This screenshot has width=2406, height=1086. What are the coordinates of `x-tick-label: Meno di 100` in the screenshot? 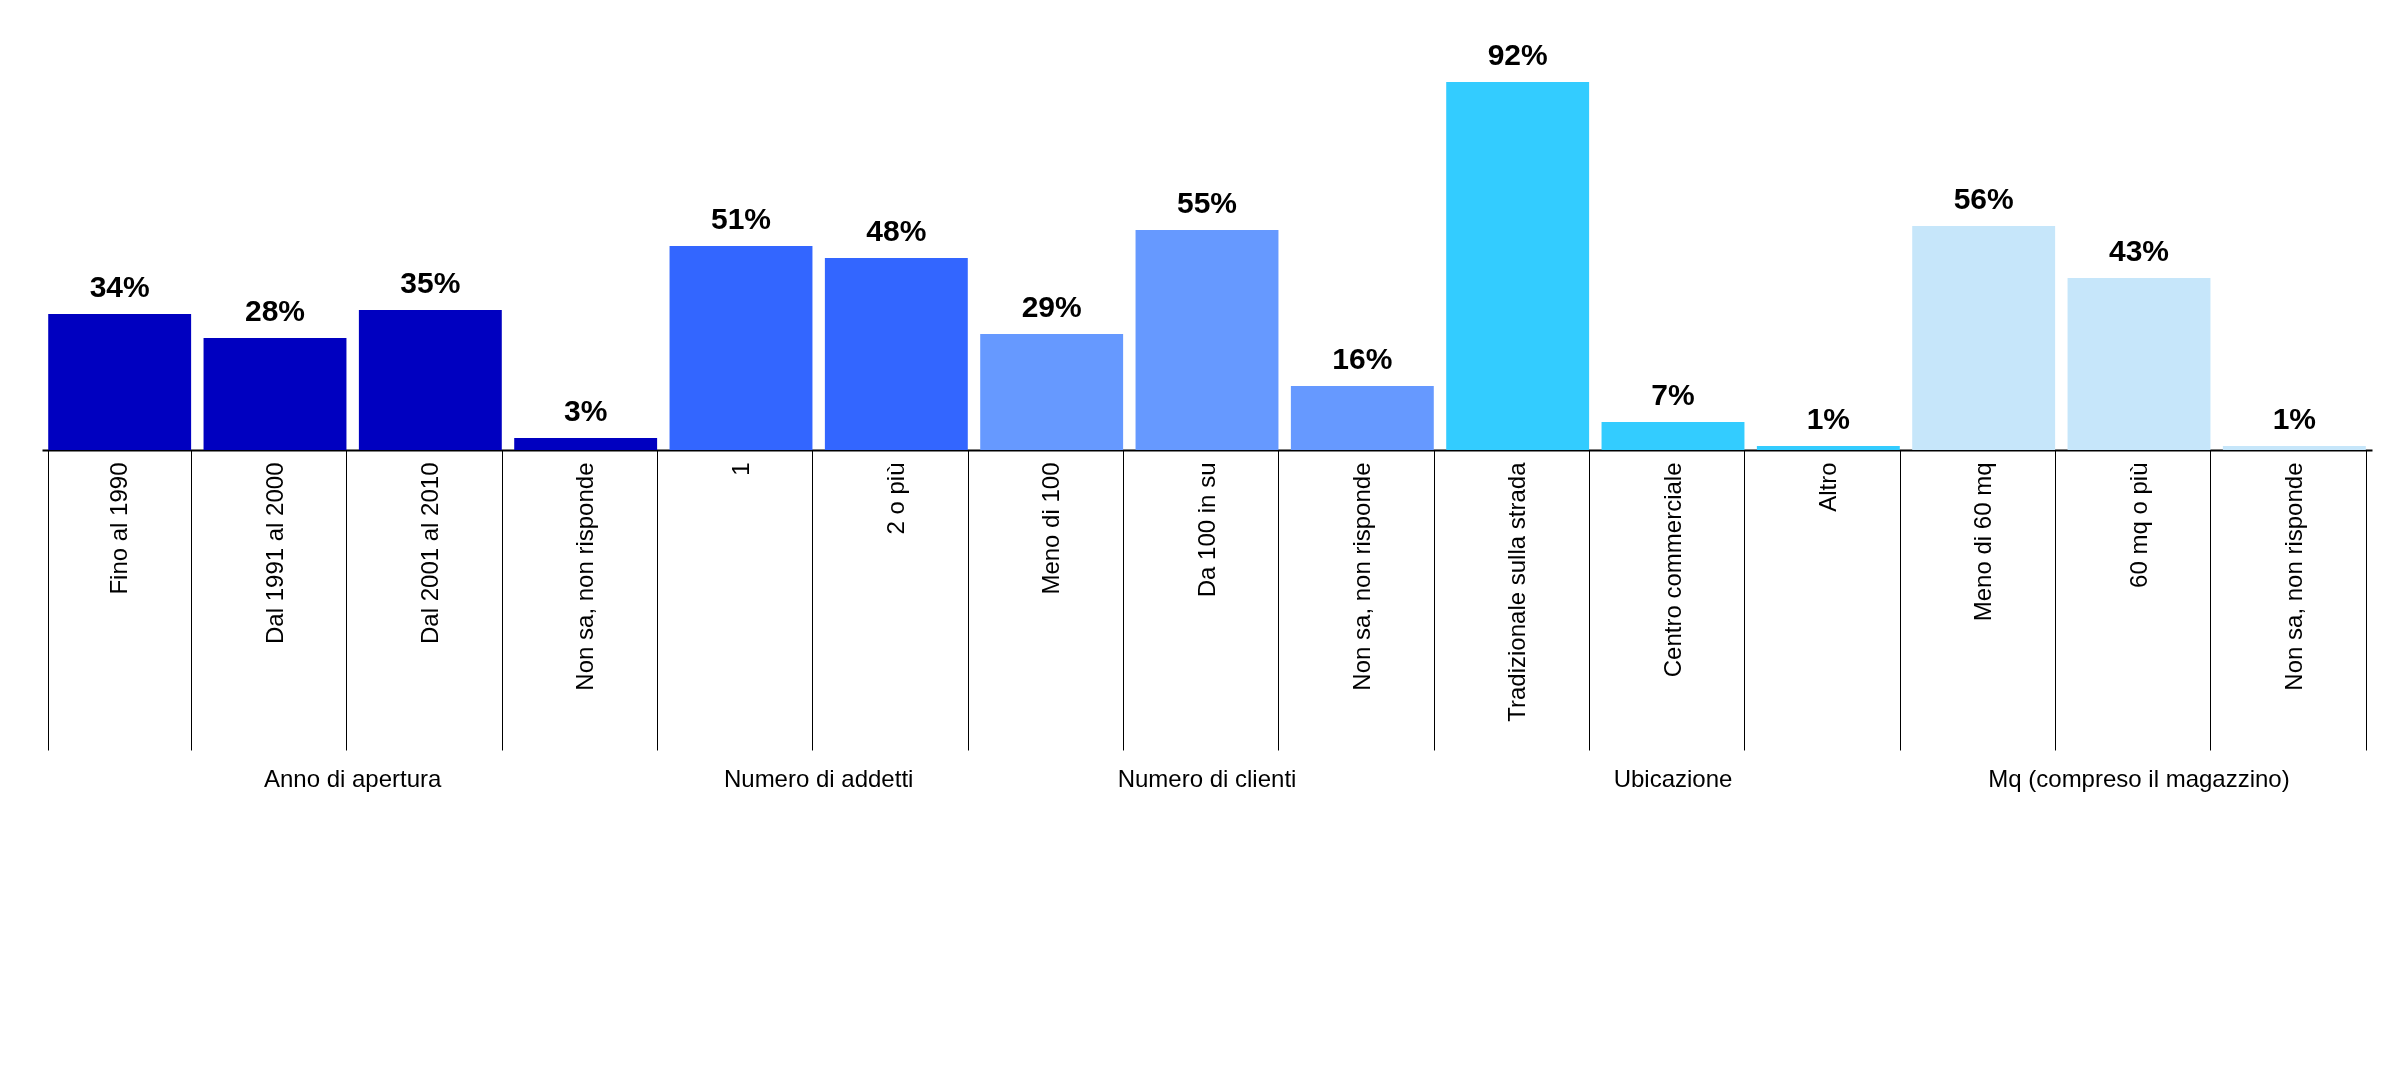 It's located at (1051, 528).